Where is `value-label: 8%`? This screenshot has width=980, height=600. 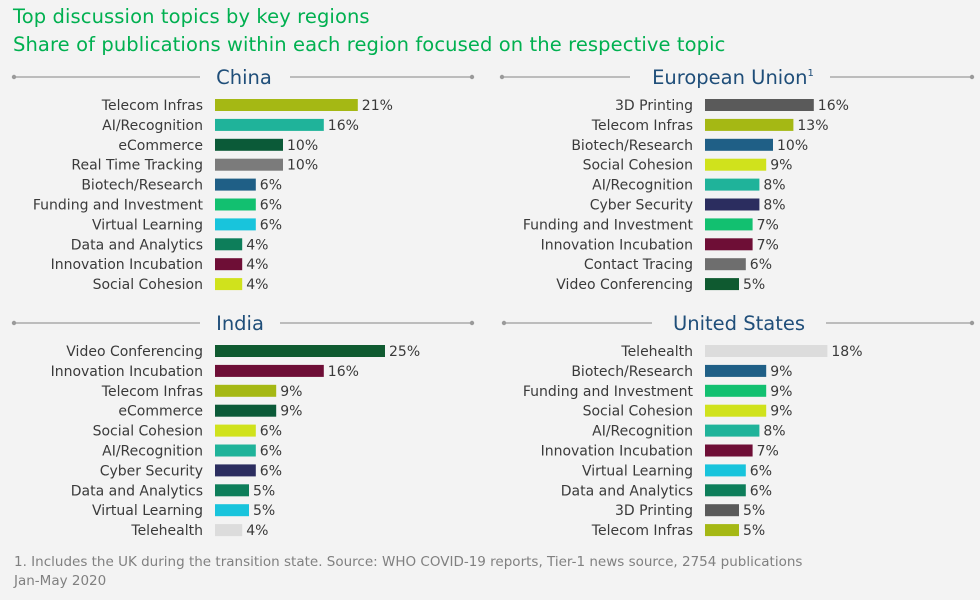 value-label: 8% is located at coordinates (774, 186).